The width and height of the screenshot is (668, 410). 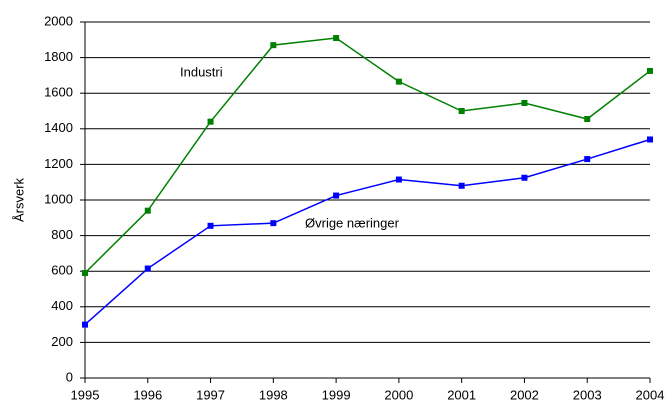 I want to click on y-tick-label: 1800, so click(x=58, y=56).